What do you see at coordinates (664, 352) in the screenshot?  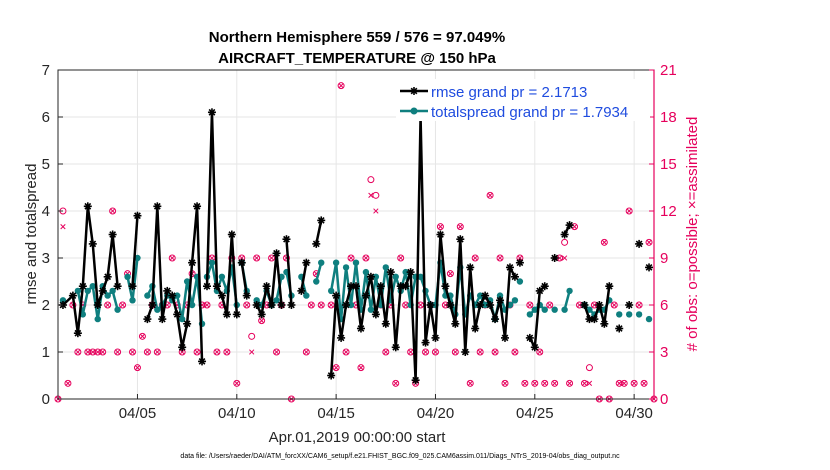 I see `right-tick-label: 3` at bounding box center [664, 352].